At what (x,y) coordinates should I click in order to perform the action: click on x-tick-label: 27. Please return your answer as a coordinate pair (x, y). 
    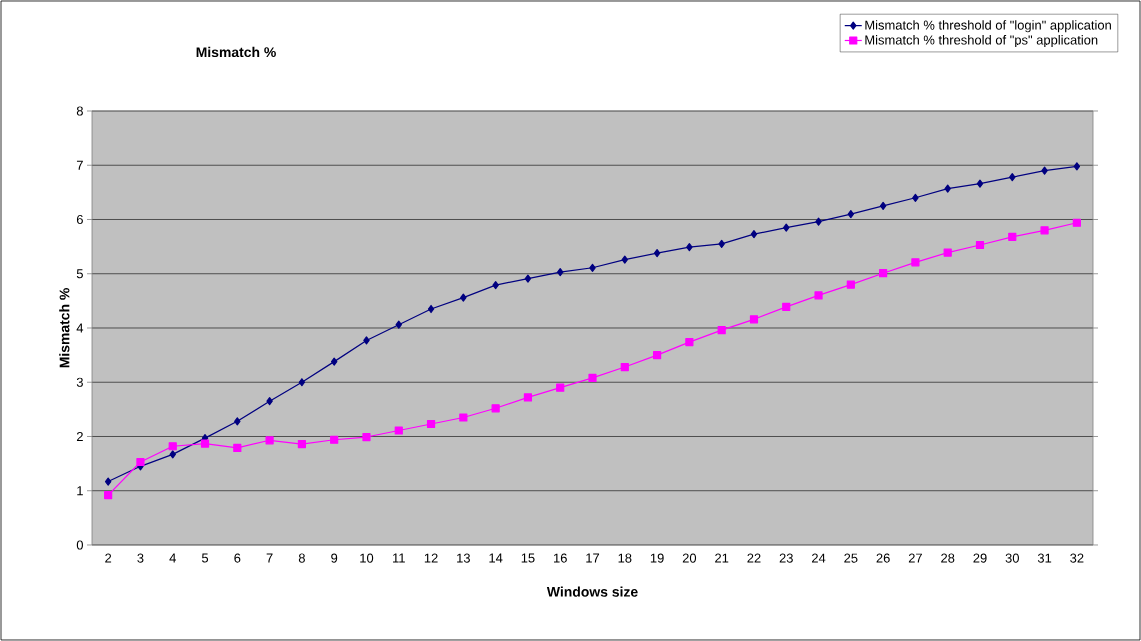
    Looking at the image, I should click on (915, 558).